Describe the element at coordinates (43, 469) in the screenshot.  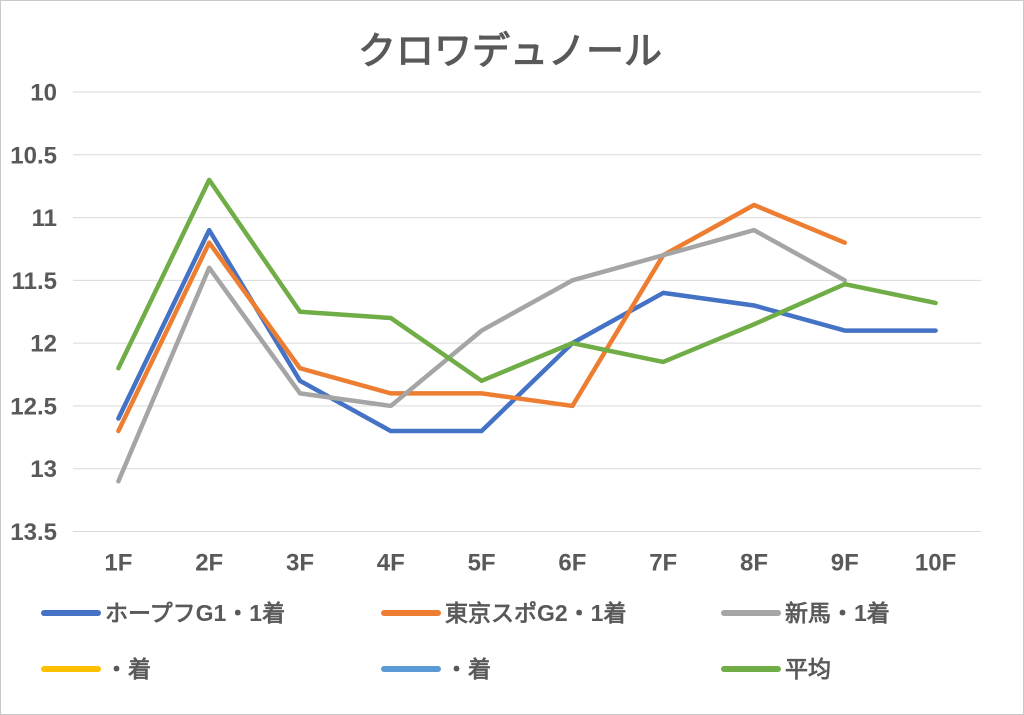
I see `y-axis-tick-label: 13` at that location.